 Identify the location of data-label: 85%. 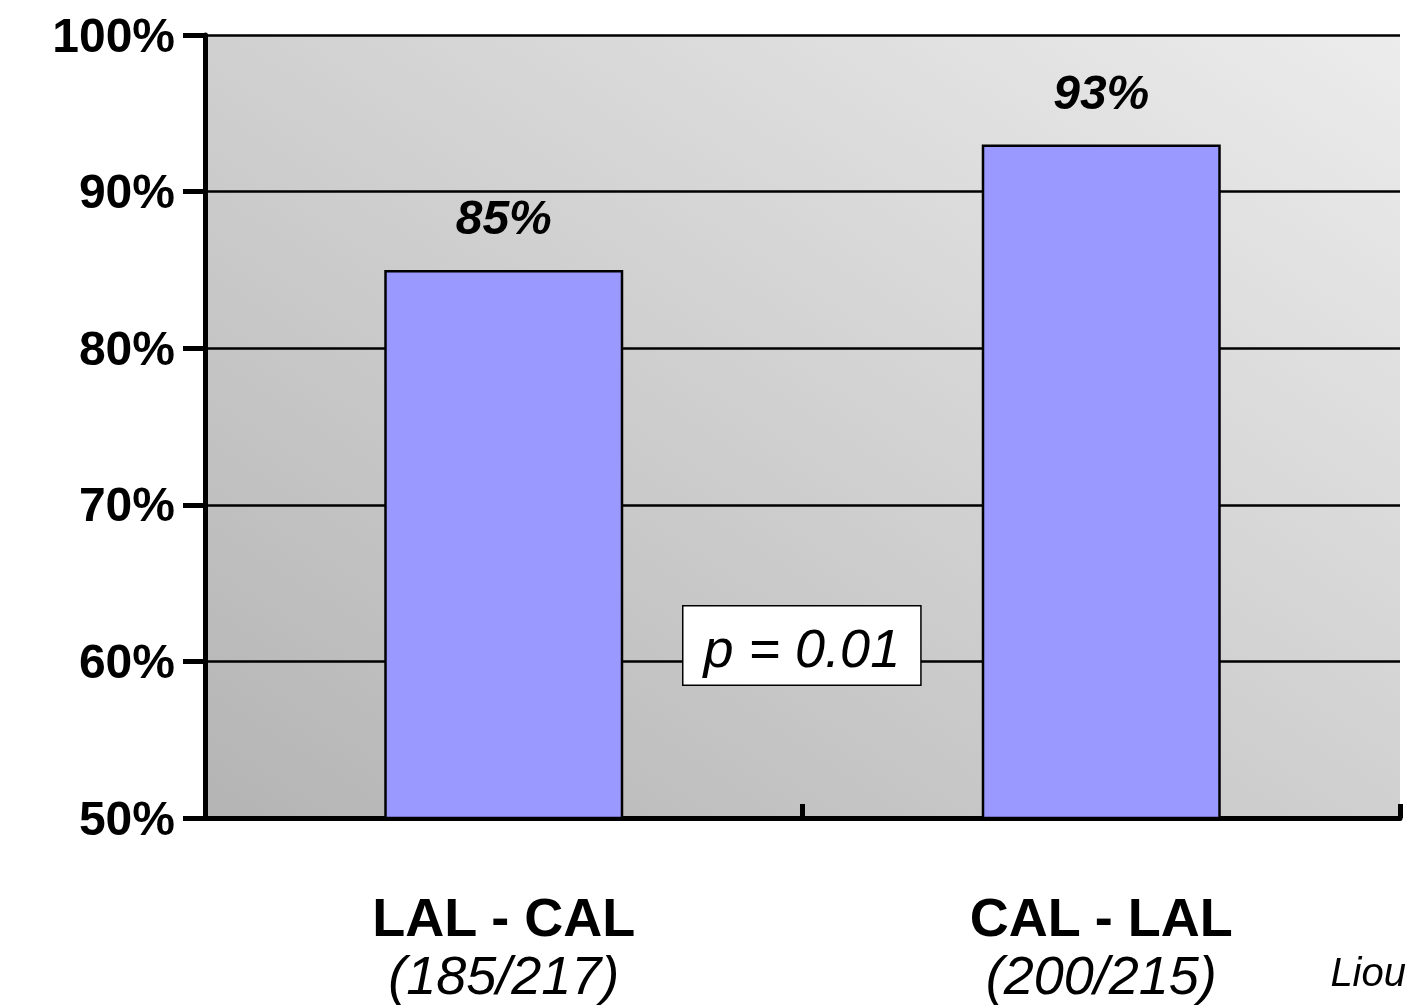
(503, 218).